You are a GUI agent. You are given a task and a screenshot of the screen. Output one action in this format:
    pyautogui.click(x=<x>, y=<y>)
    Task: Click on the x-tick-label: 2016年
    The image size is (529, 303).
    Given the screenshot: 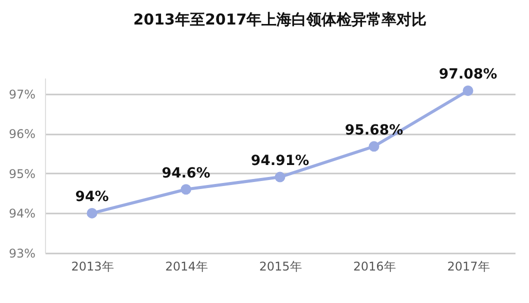 What is the action you would take?
    pyautogui.click(x=374, y=267)
    